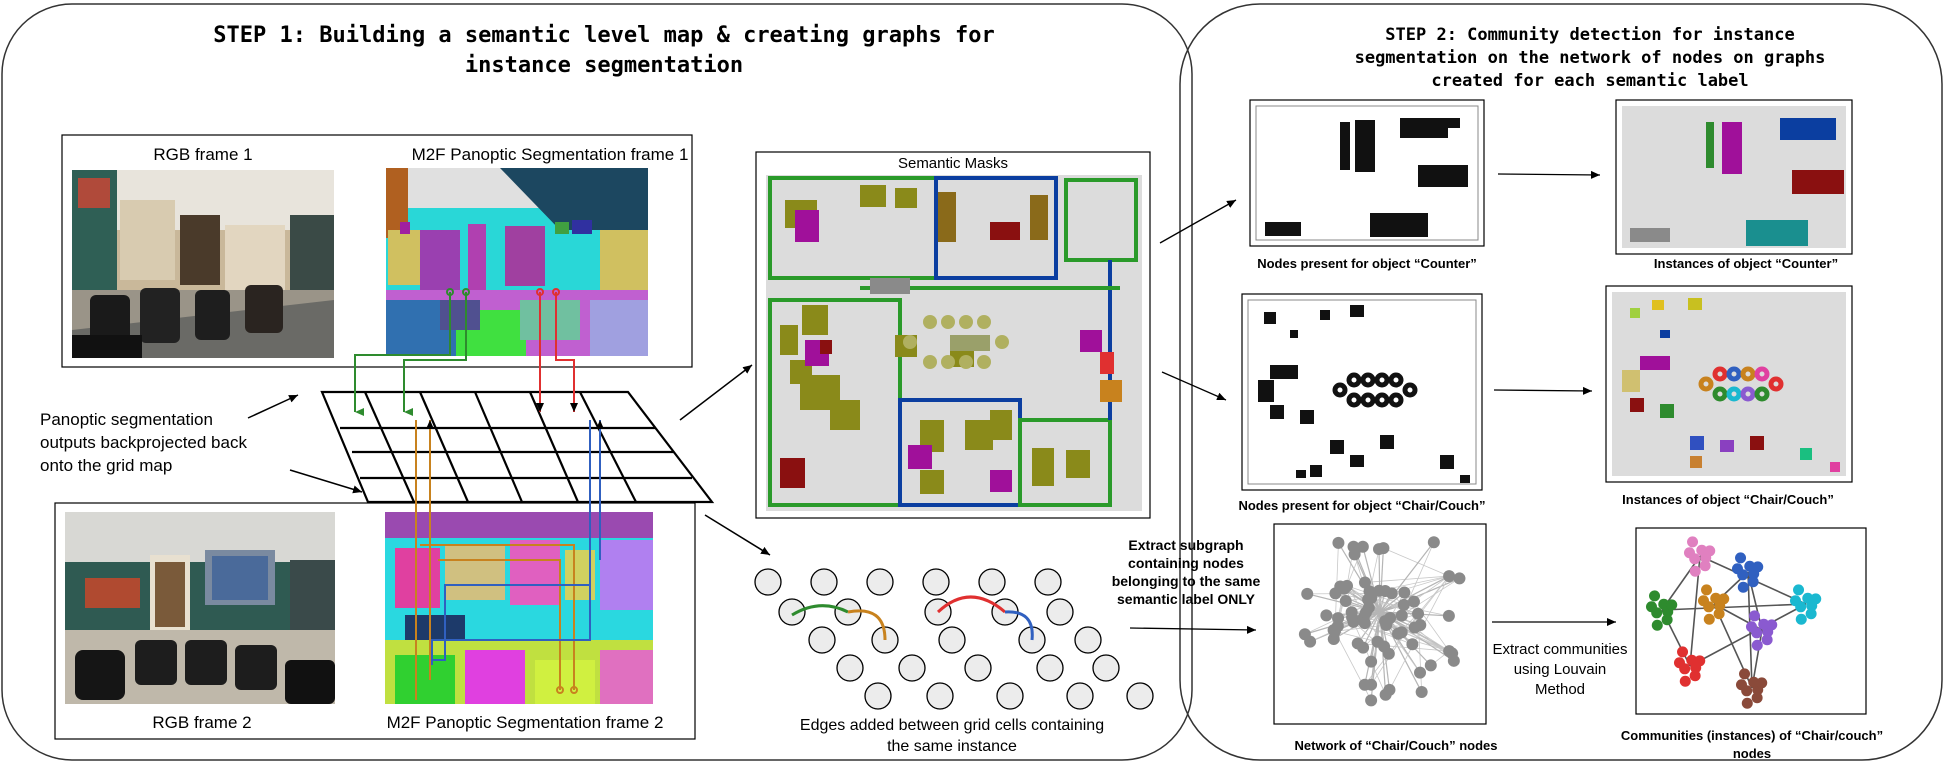 This screenshot has height=764, width=1946. Describe the element at coordinates (1734, 177) in the screenshot. I see `counter-instances-image` at that location.